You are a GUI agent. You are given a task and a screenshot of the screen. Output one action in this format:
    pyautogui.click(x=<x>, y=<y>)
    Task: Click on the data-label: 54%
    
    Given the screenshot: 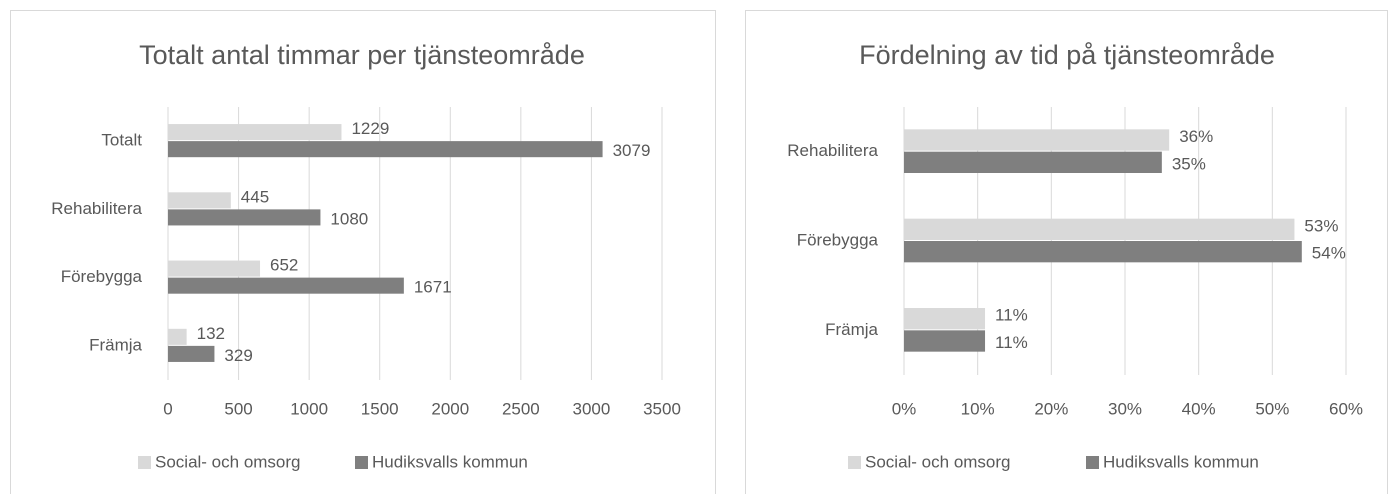 What is the action you would take?
    pyautogui.click(x=1329, y=253)
    